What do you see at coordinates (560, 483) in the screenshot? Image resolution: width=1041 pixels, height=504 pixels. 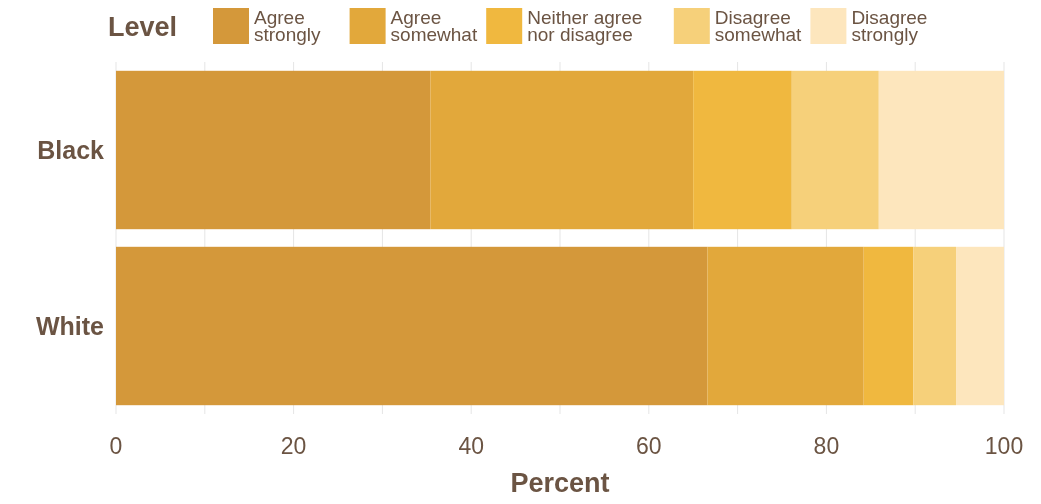 I see `x-axis-title: Percent` at bounding box center [560, 483].